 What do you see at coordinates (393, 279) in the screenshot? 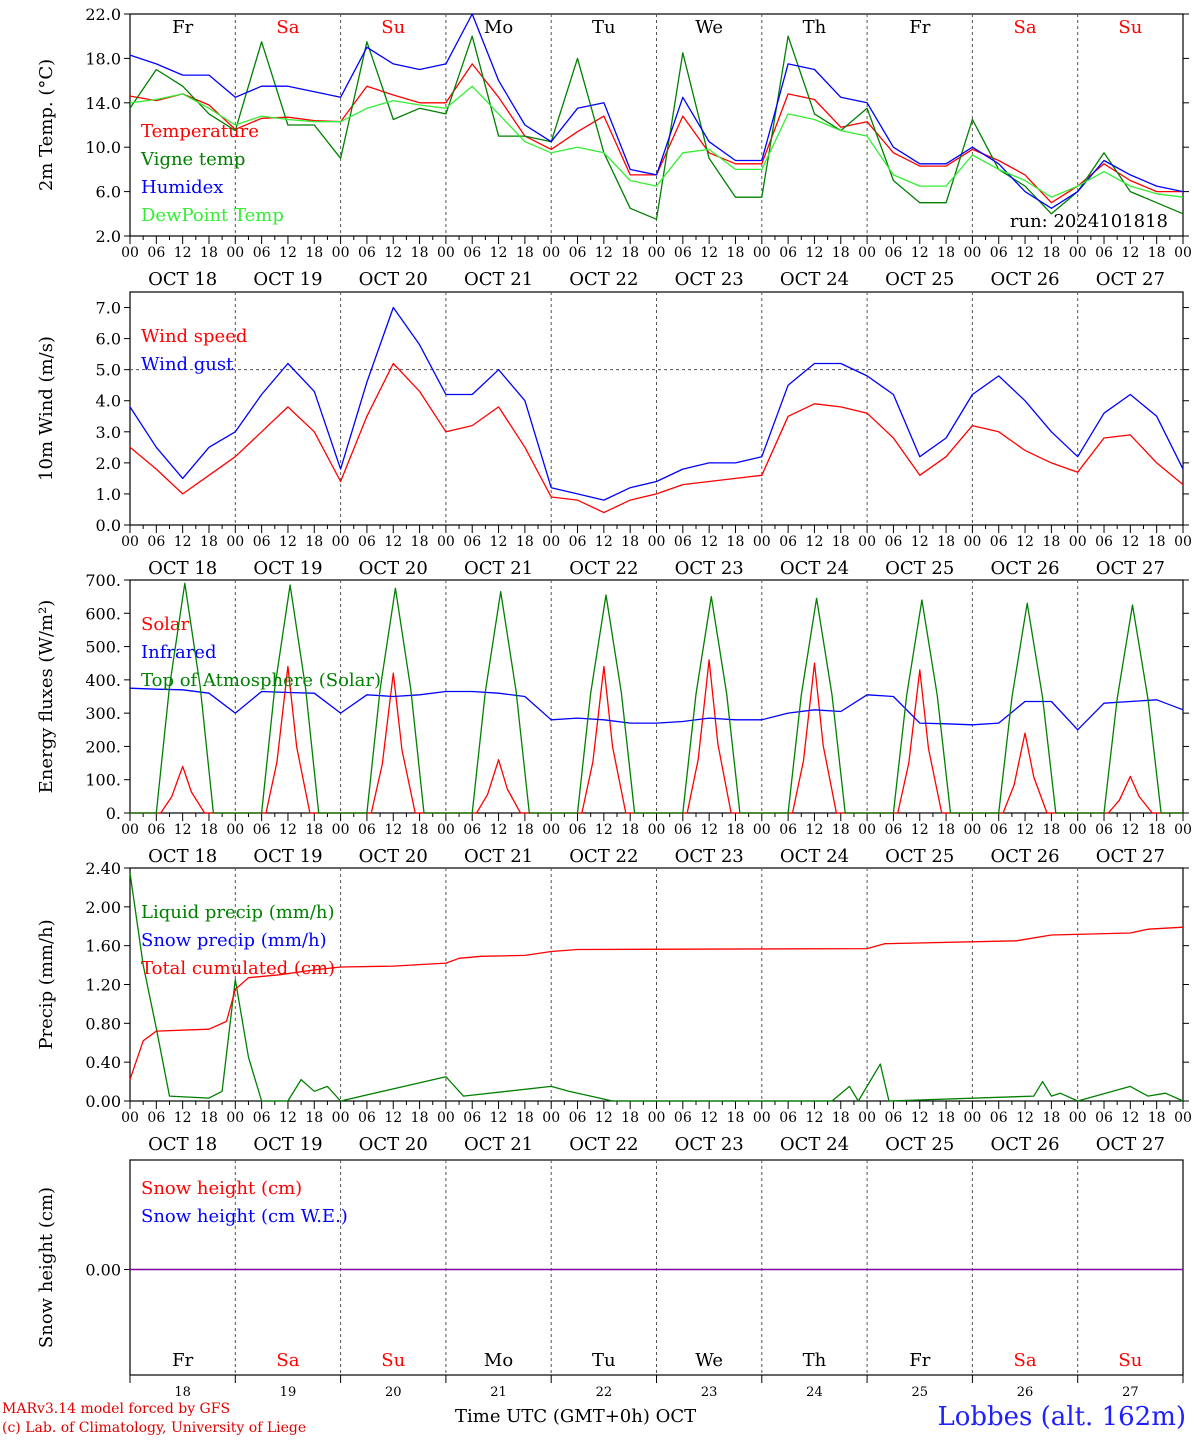
I see `temp-date-label: OCT 20` at bounding box center [393, 279].